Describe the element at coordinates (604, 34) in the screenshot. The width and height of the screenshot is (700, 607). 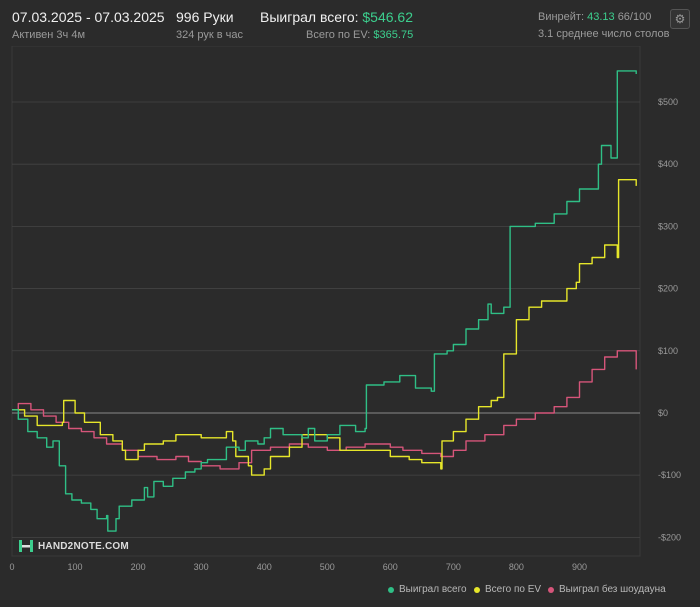
I see `avg-tables: 3.1 среднее число столов` at that location.